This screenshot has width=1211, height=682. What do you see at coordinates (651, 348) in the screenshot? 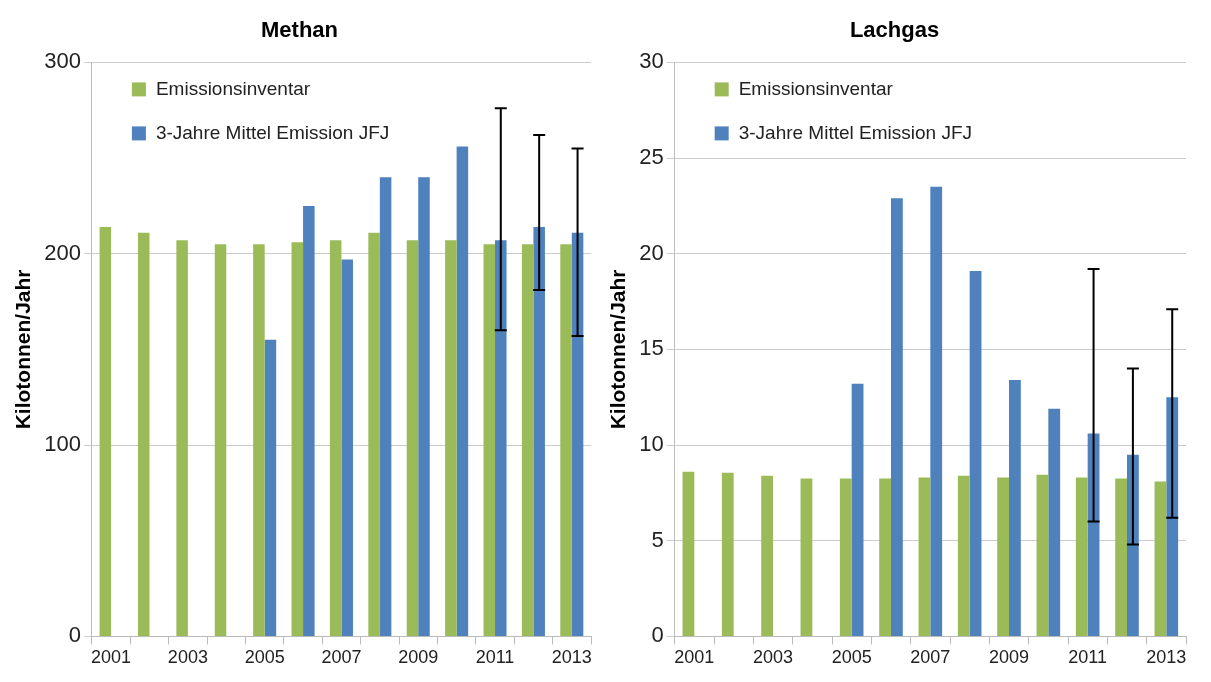
I see `y-tick-label: 15` at bounding box center [651, 348].